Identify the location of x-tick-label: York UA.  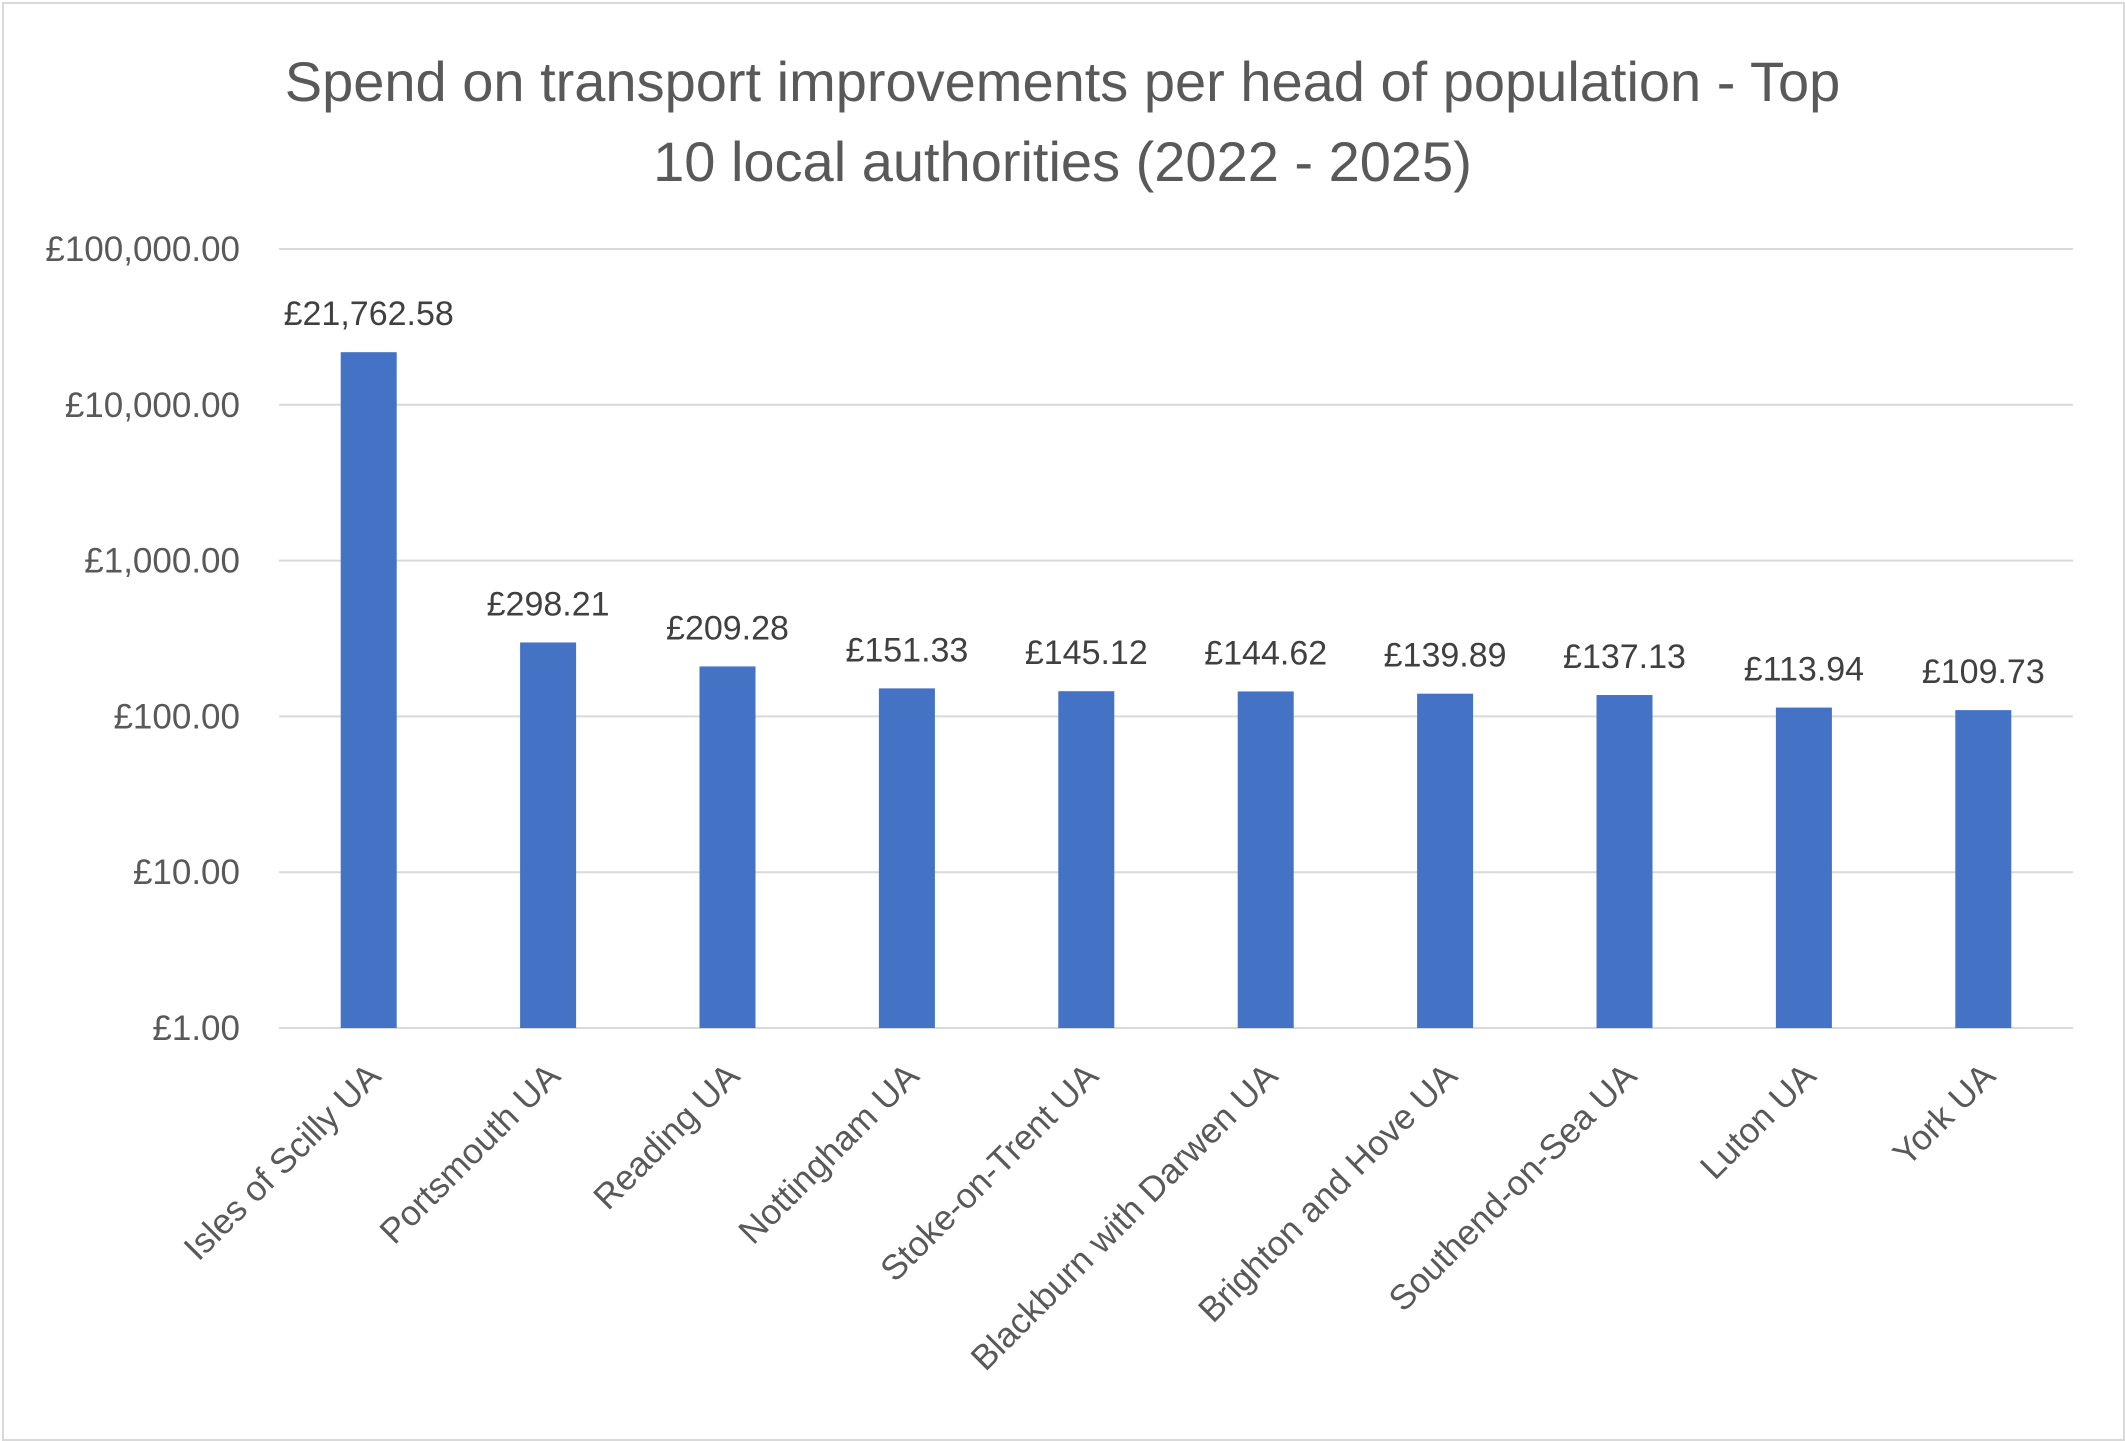
(1944, 1115).